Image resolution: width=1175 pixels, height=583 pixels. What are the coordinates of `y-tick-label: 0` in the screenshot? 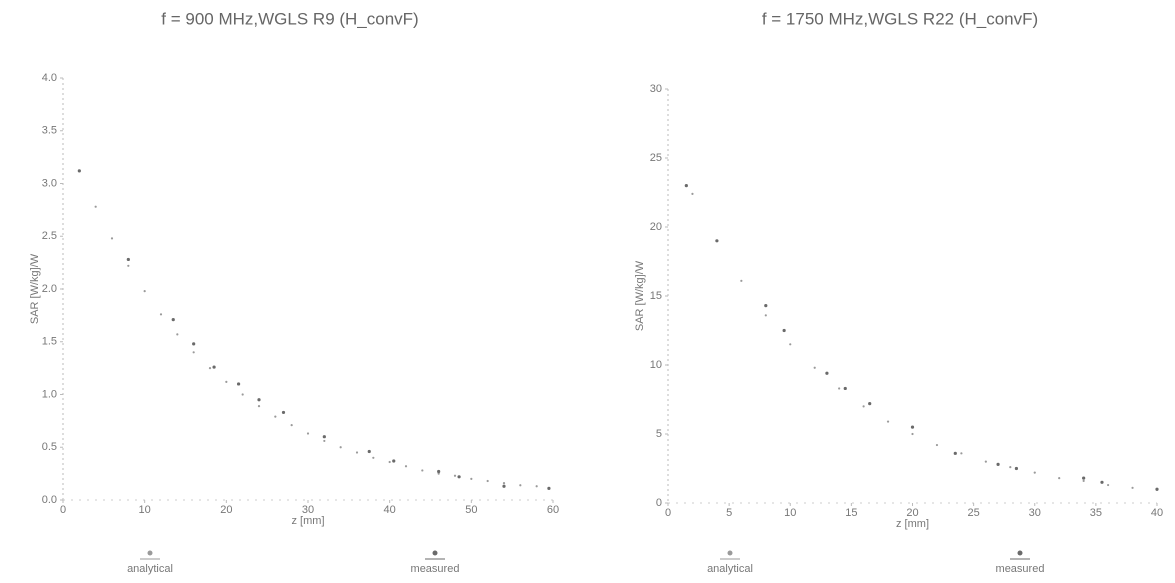 It's located at (659, 503).